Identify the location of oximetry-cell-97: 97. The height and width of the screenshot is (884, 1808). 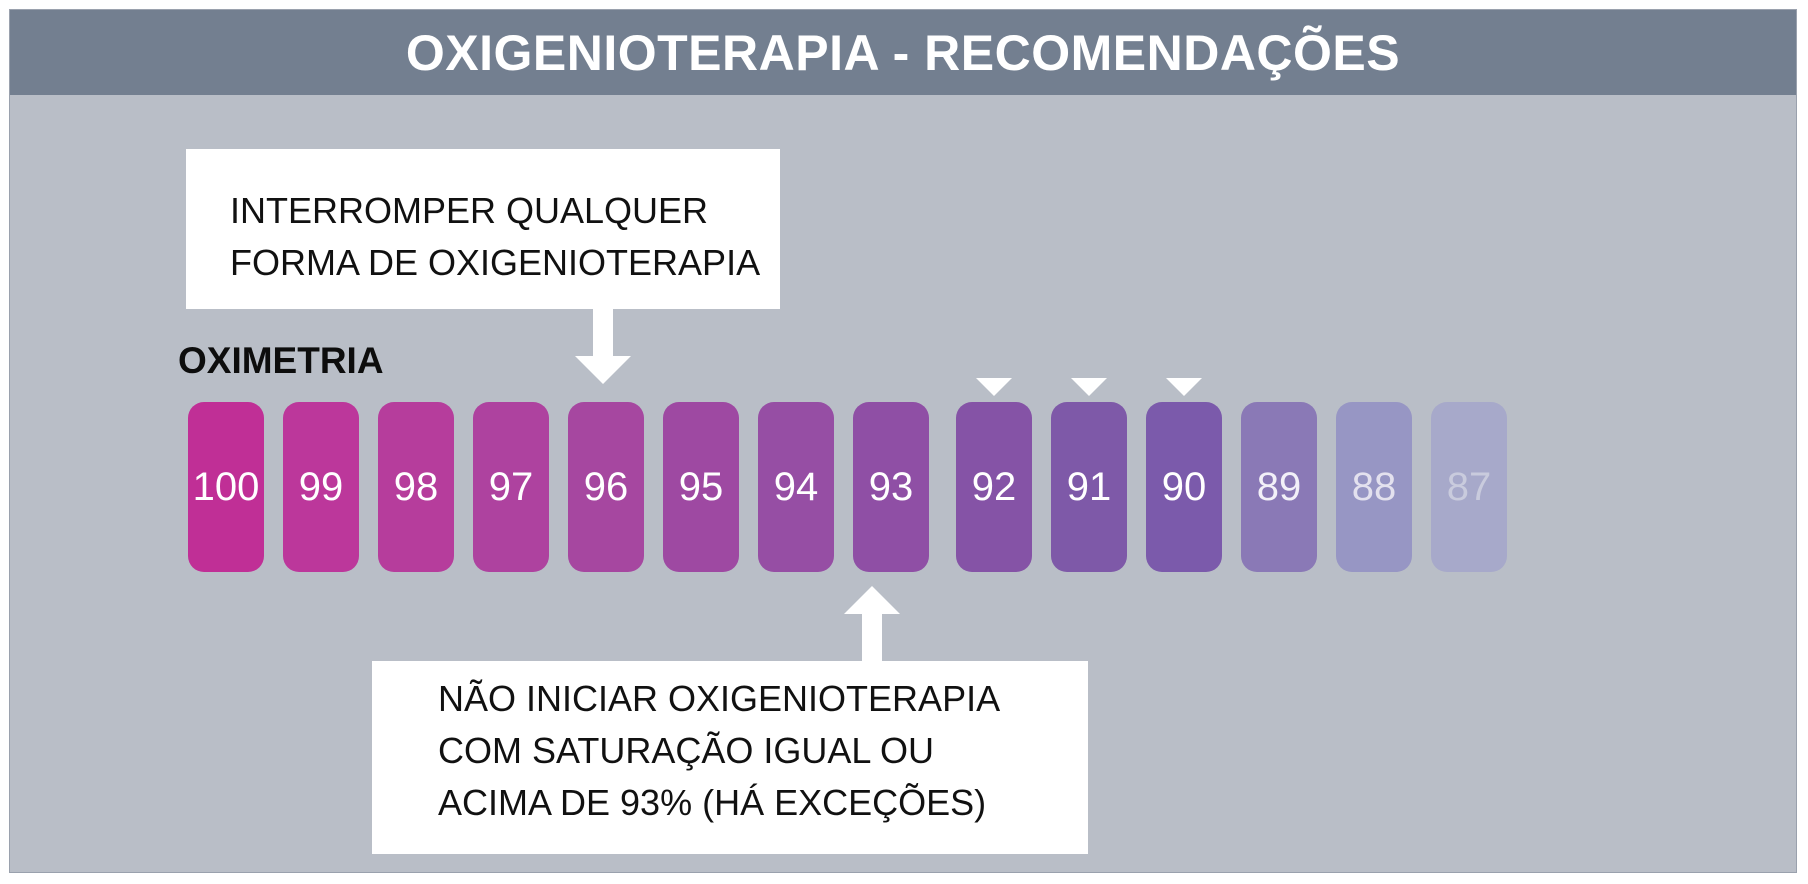
(511, 487).